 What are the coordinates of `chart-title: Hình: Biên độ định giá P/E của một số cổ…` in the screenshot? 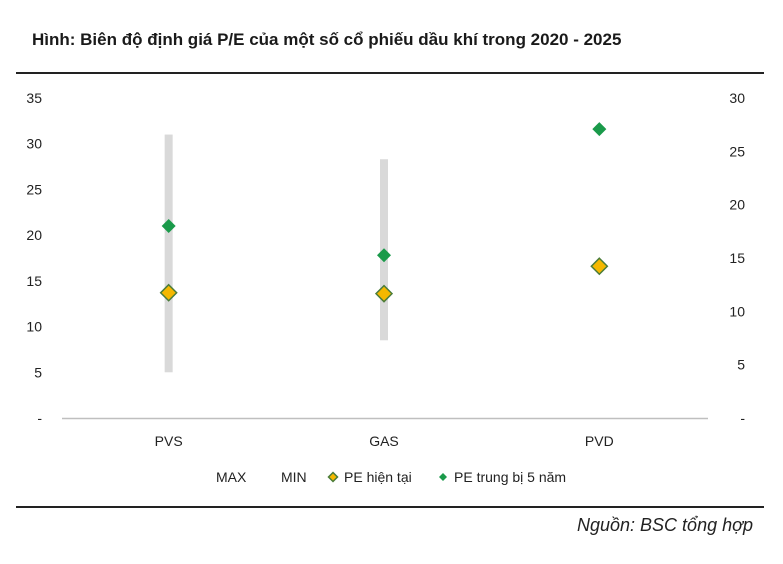 It's located at (327, 39).